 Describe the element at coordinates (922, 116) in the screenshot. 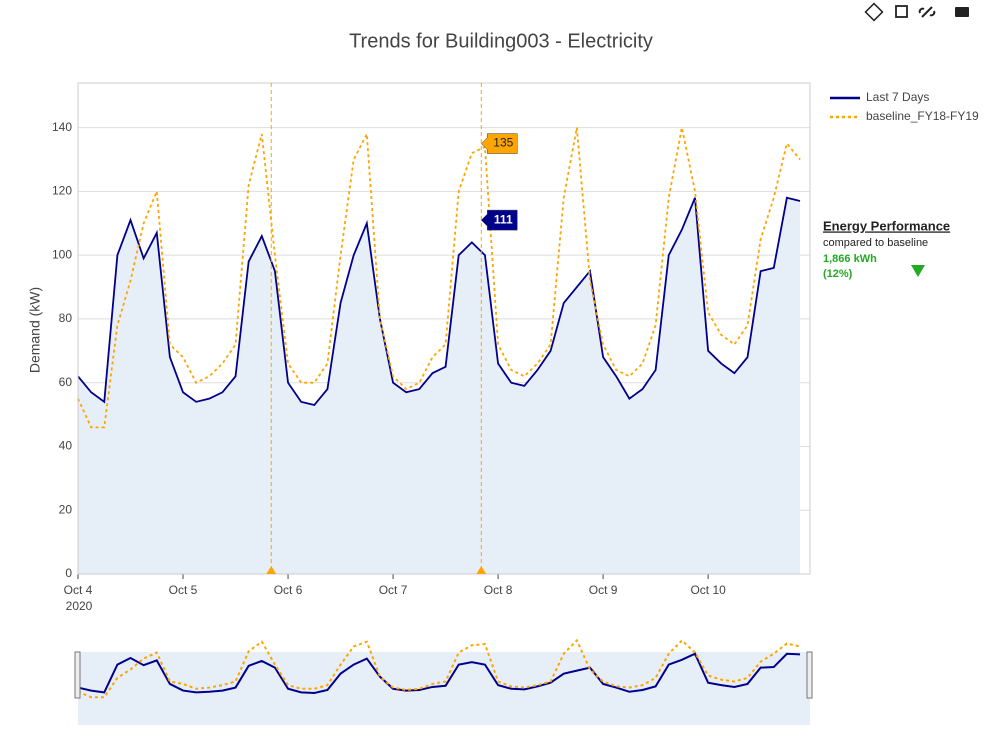

I see `legend-label: baseline_FY18-FY19` at that location.